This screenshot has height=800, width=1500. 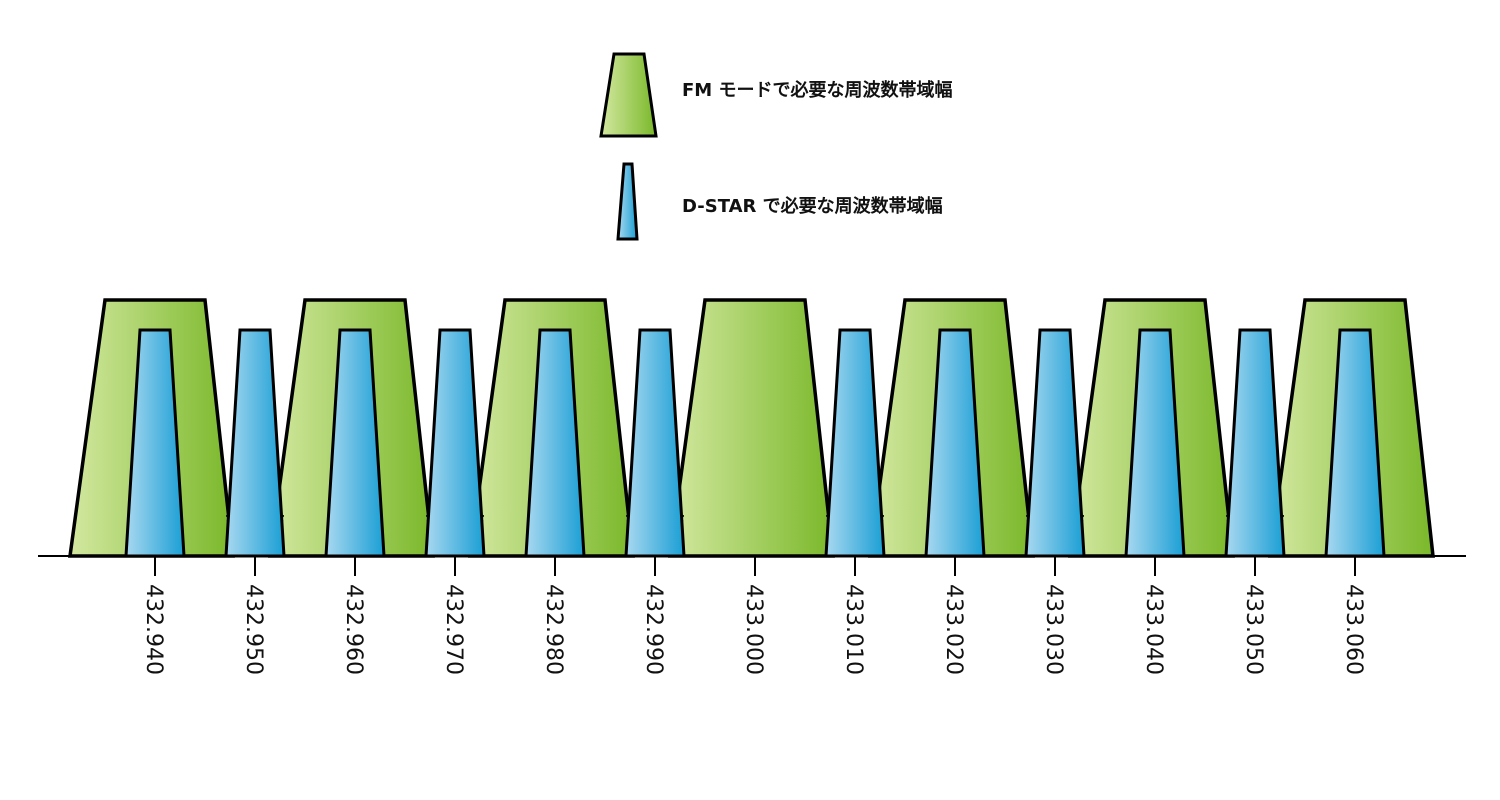 What do you see at coordinates (1353, 629) in the screenshot?
I see `tick-label-433.060: 433.060` at bounding box center [1353, 629].